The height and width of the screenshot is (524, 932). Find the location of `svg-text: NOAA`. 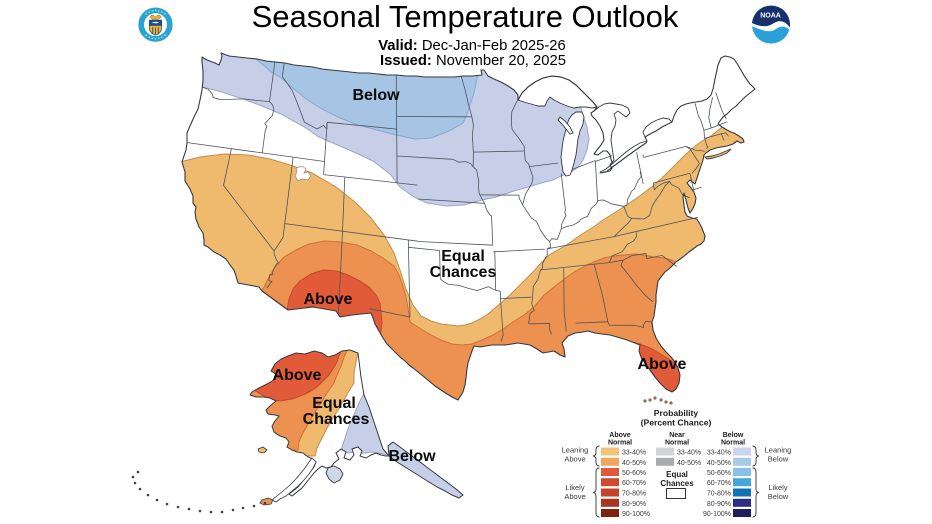

svg-text: NOAA is located at coordinates (770, 16).